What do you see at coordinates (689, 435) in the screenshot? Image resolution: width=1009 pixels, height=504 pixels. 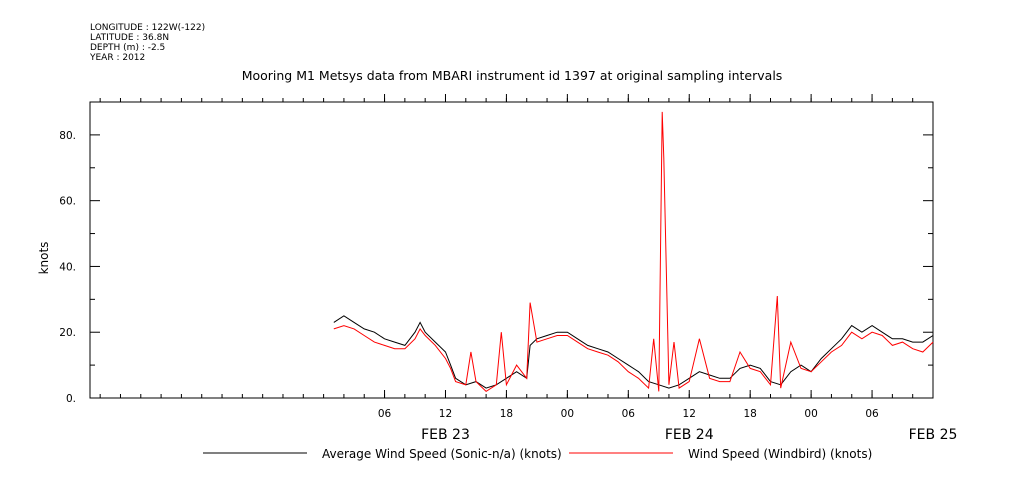 I see `day-label: FEB 24` at bounding box center [689, 435].